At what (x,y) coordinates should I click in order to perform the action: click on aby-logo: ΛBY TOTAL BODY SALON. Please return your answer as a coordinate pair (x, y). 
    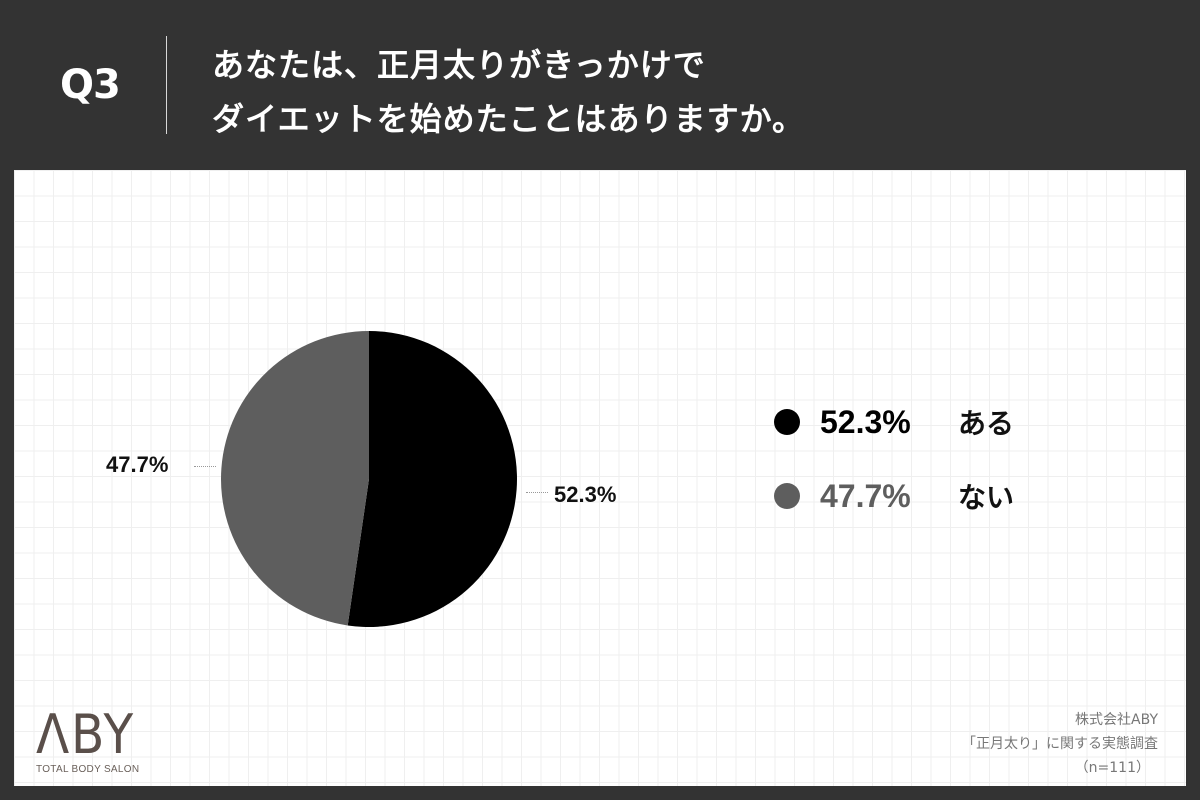
    Looking at the image, I should click on (91, 739).